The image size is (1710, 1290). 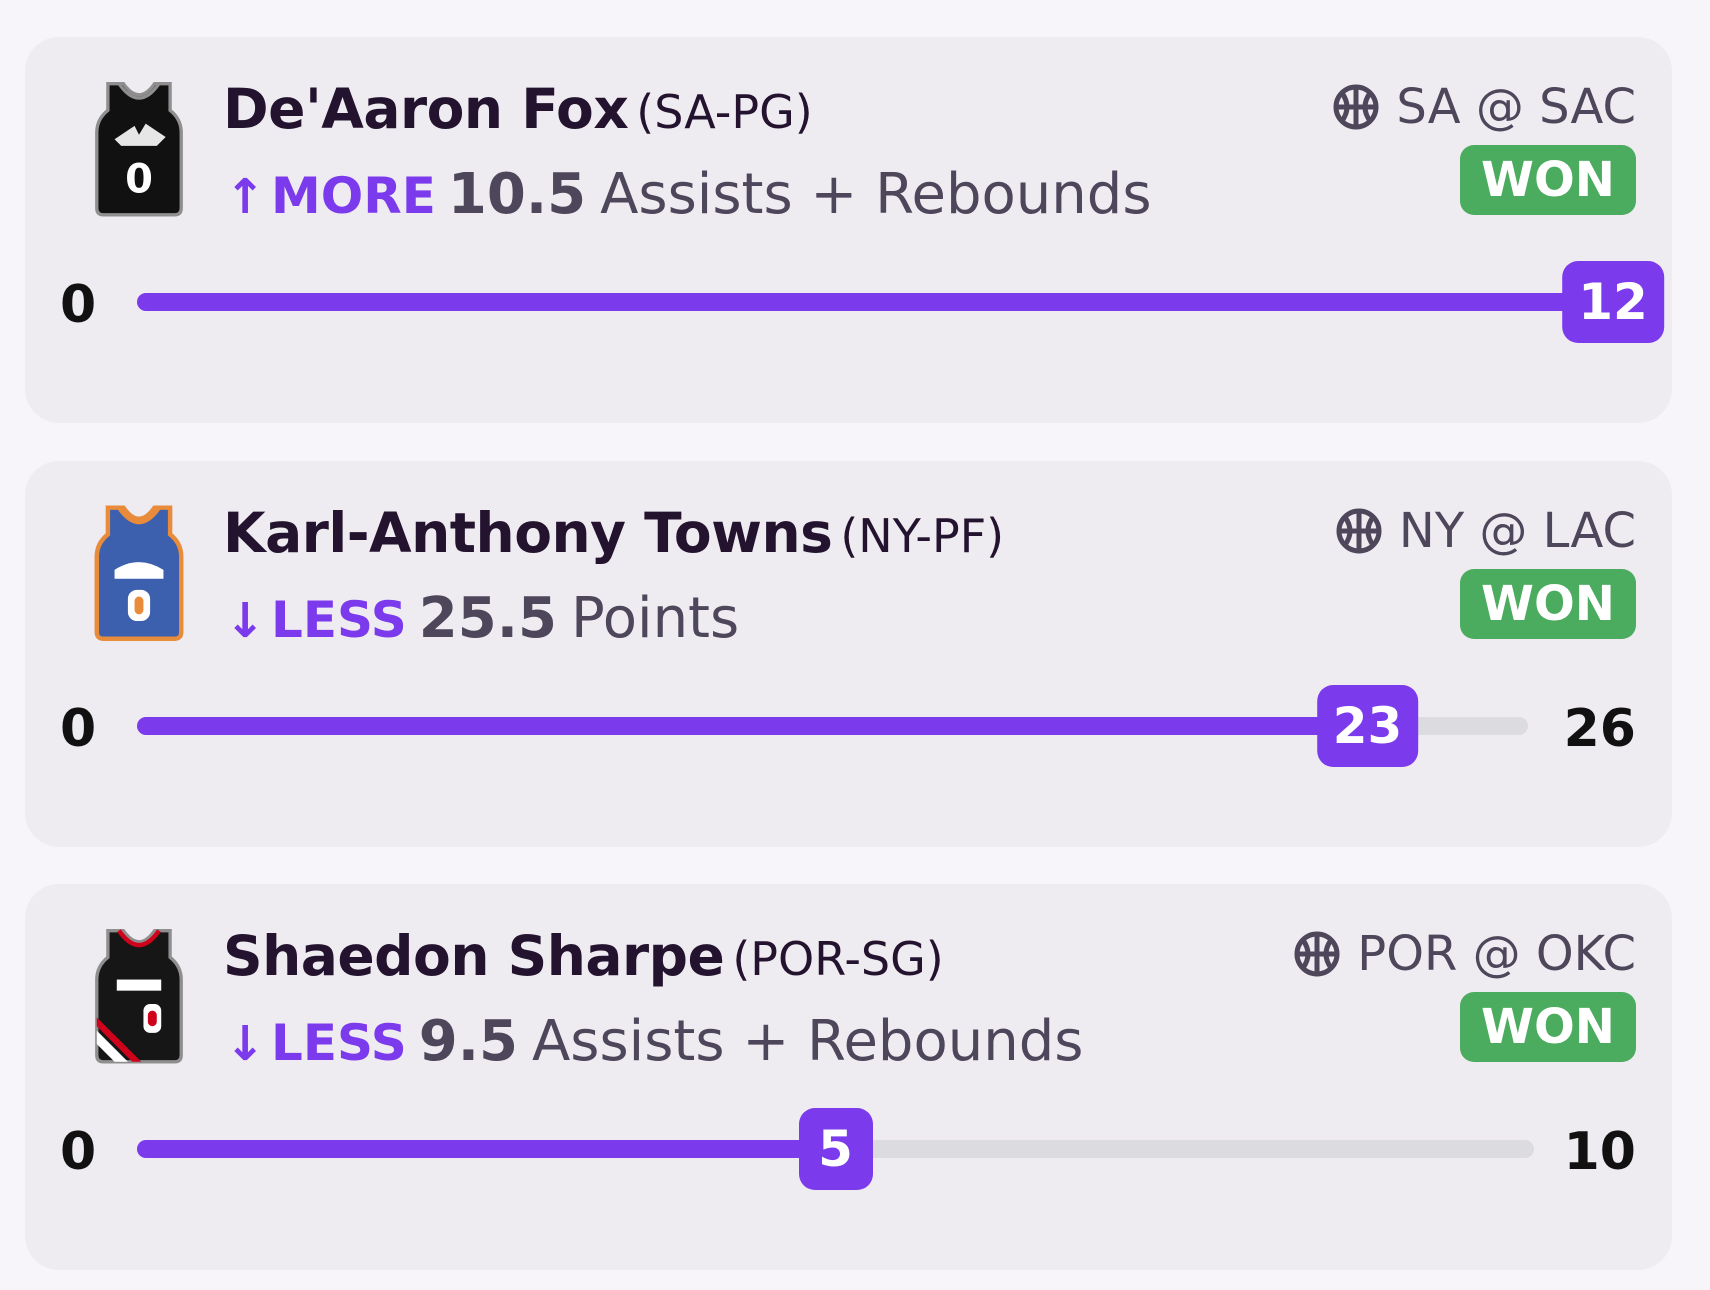 I want to click on matchup: NY @ LAC, so click(x=1485, y=531).